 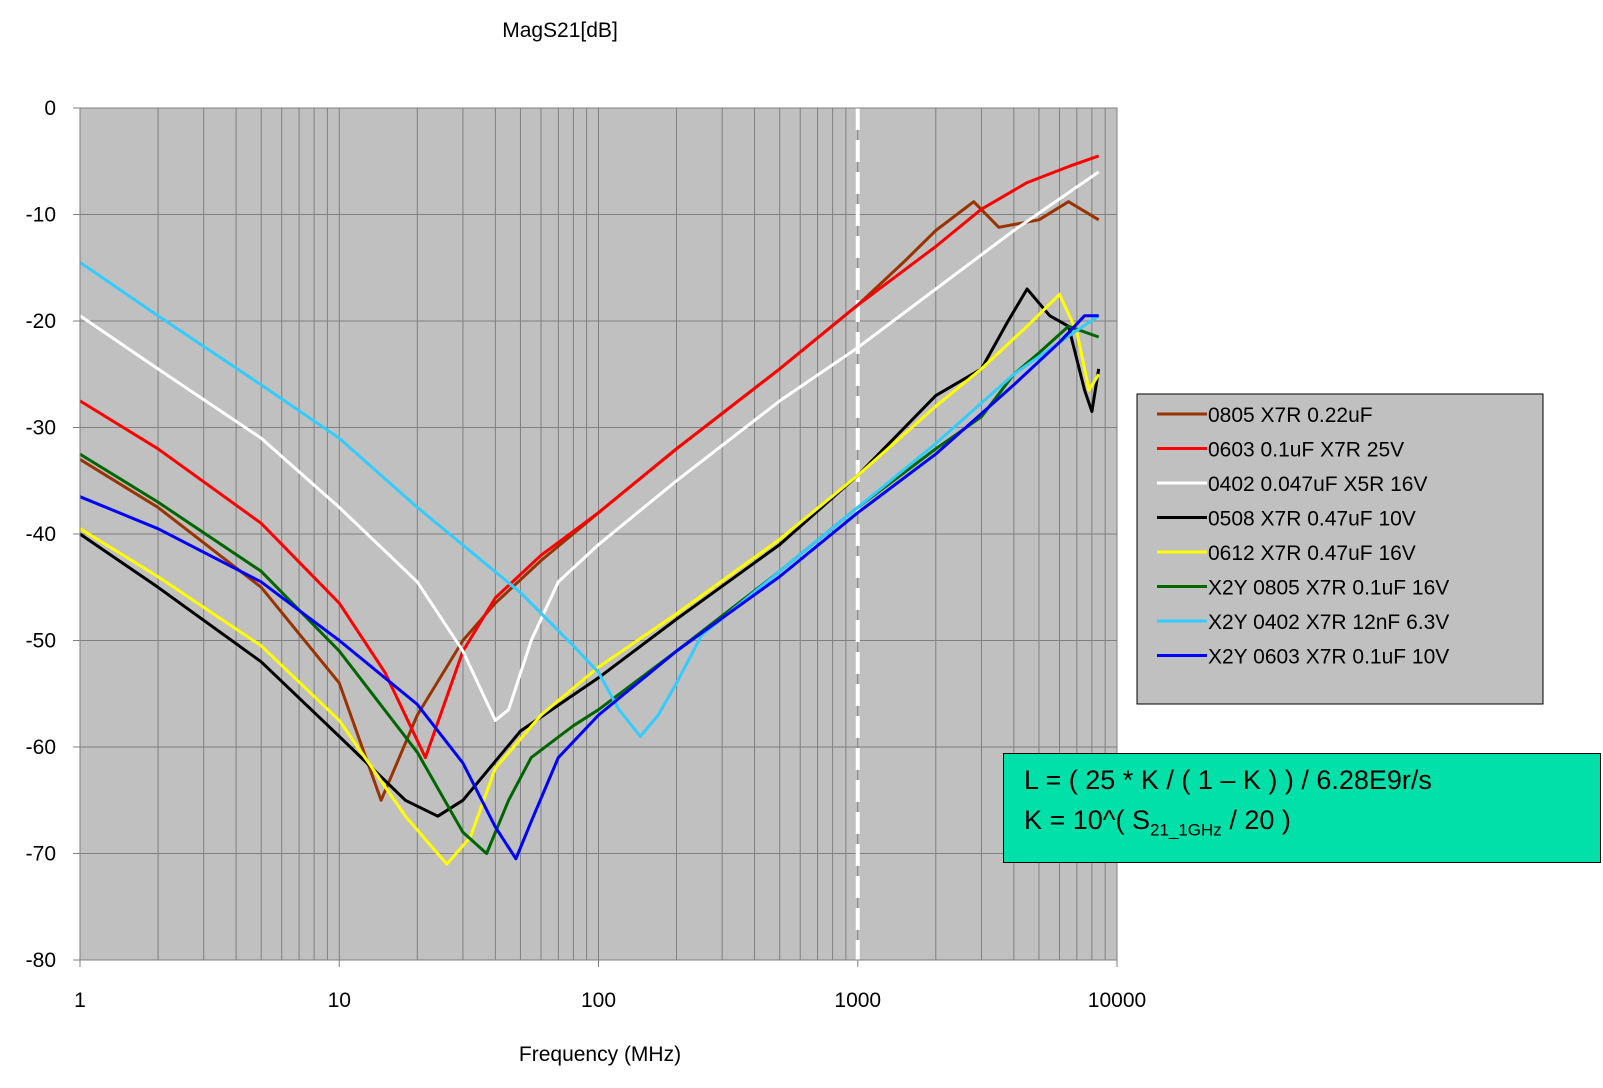 I want to click on y-tick-label: -50, so click(x=41, y=641).